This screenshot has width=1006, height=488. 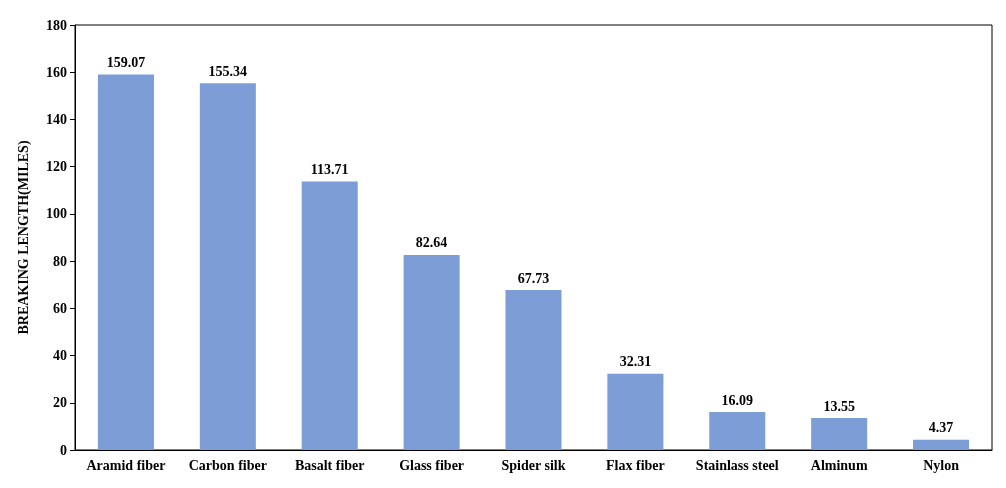 I want to click on data-label: 159.07, so click(x=126, y=62).